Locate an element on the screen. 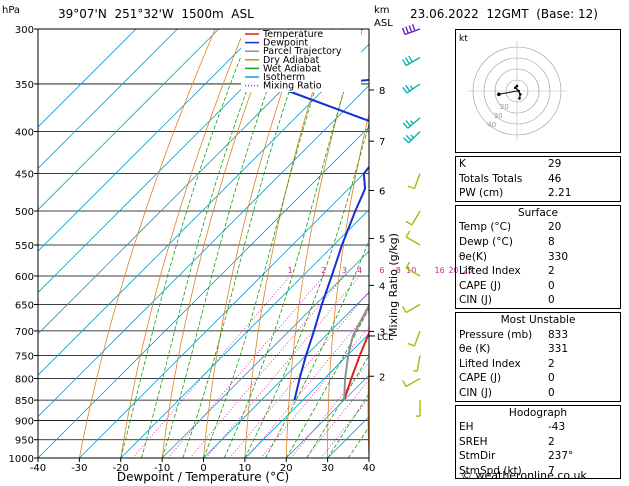 The height and width of the screenshot is (486, 629). index-label: CIN (J) is located at coordinates (475, 300).